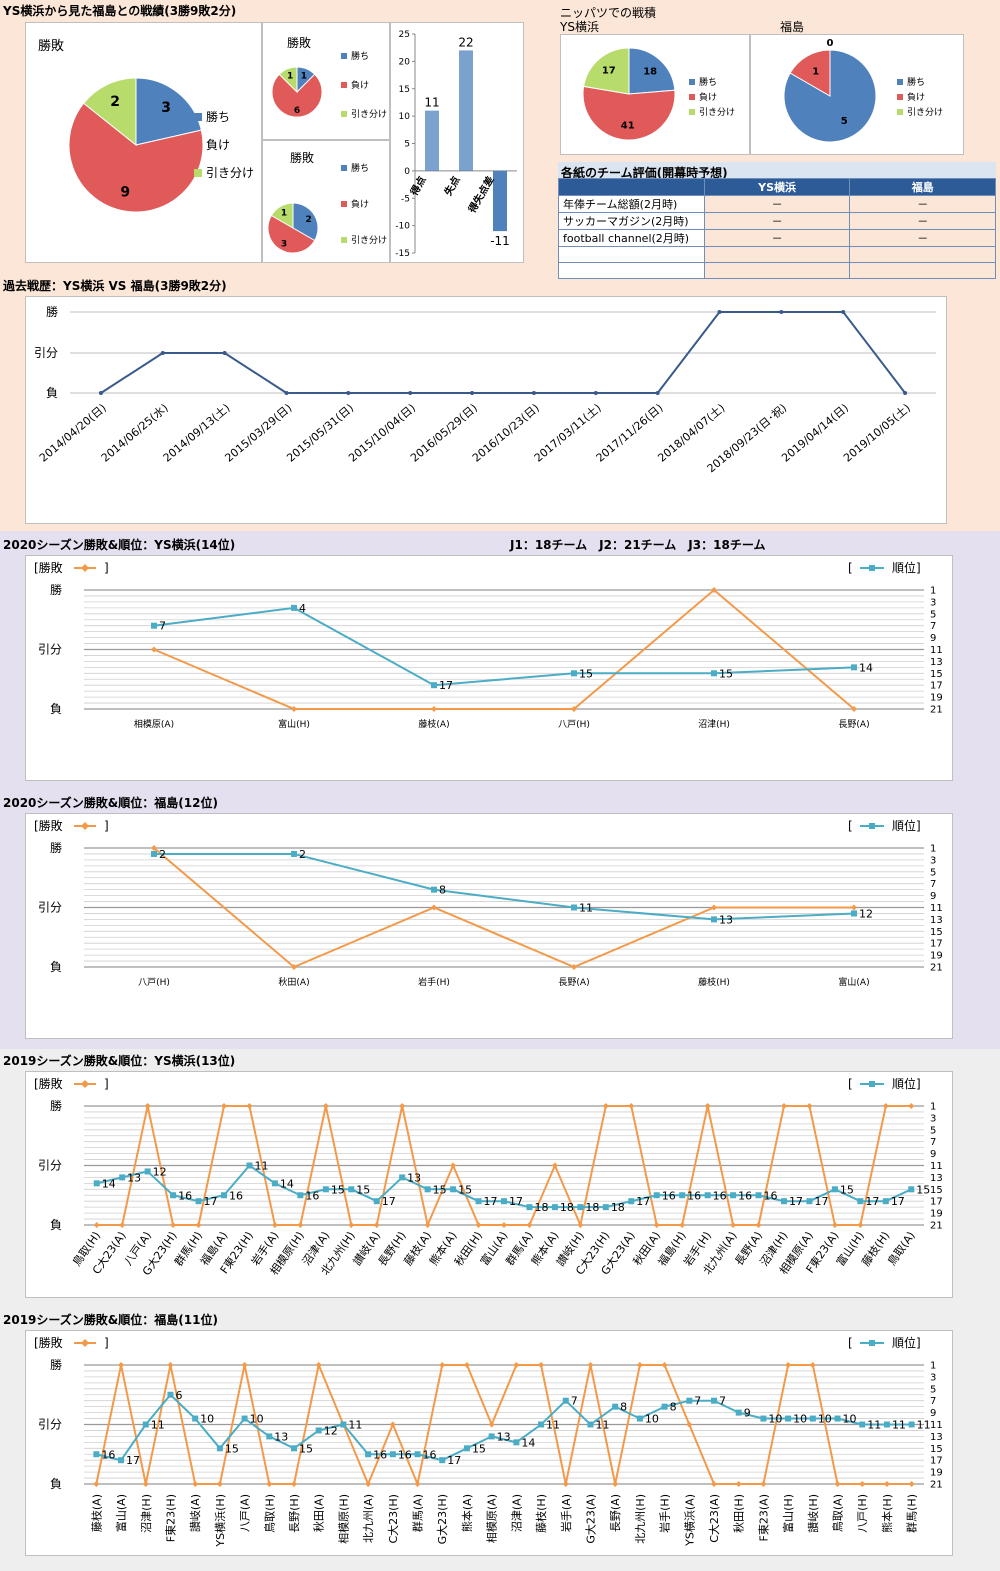  I want to click on evaluation-header-row: YS横浜 福島, so click(777, 187).